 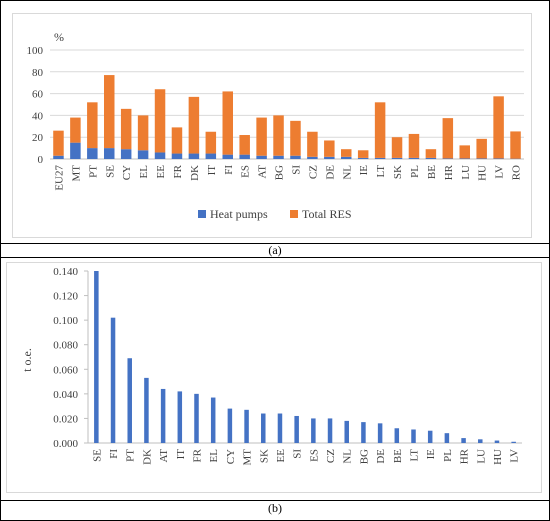 I want to click on bar-si, so click(x=296, y=429).